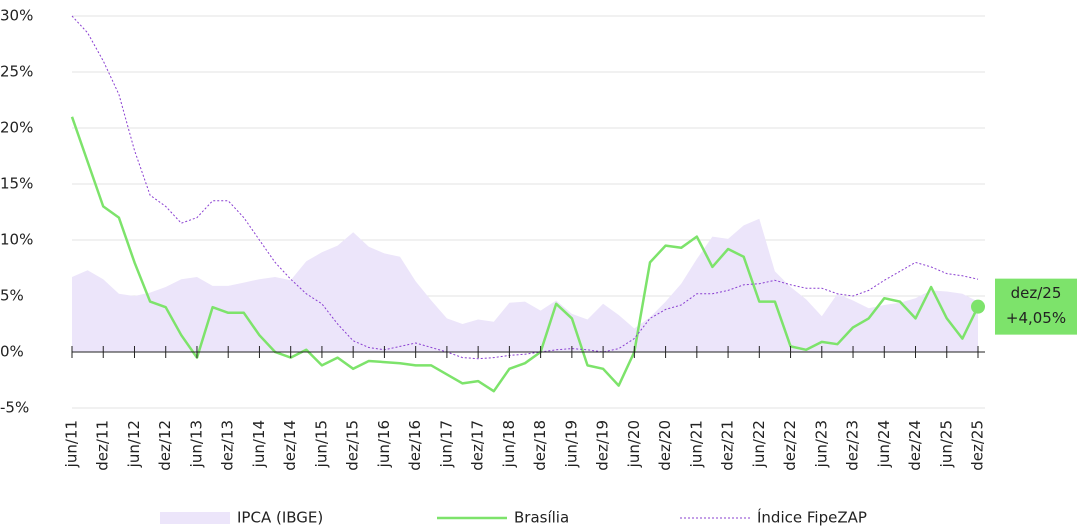 Image resolution: width=1087 pixels, height=529 pixels. Describe the element at coordinates (72, 444) in the screenshot. I see `x-tick-label: jun/11` at that location.